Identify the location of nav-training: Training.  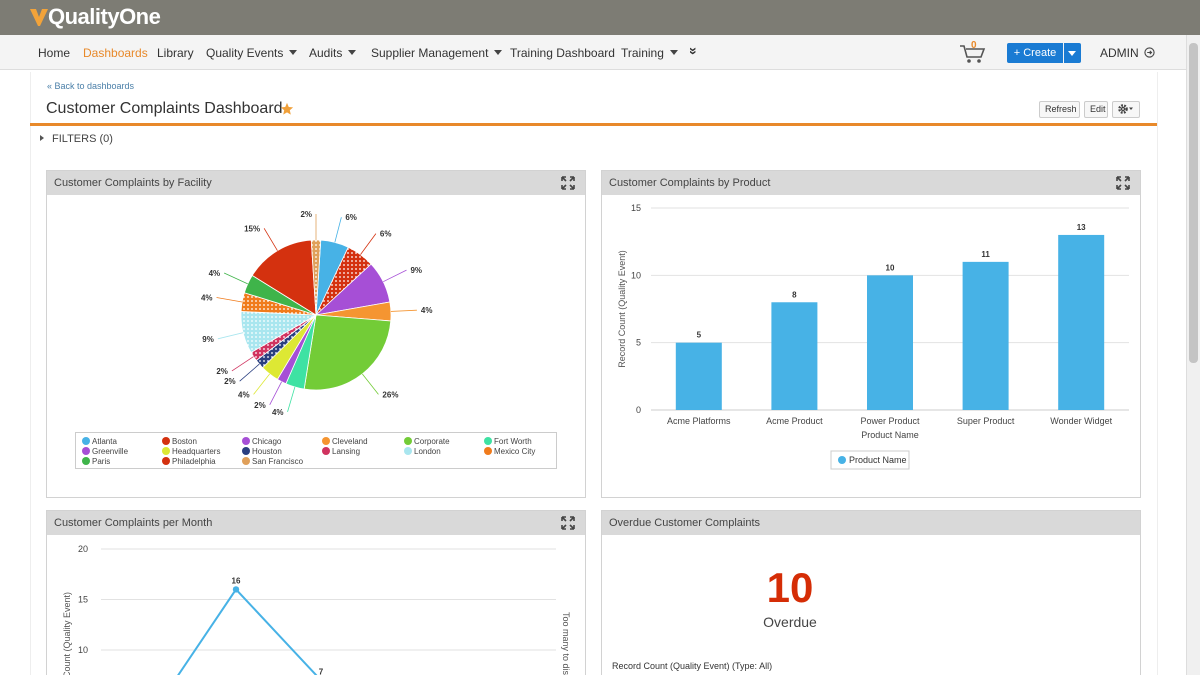
(649, 53).